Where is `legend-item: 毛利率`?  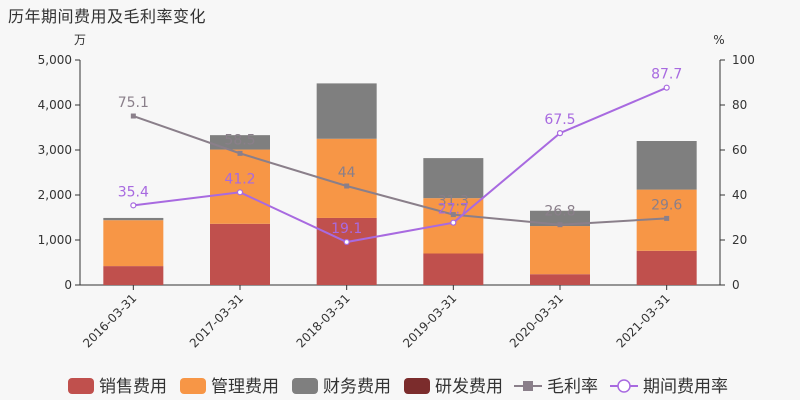
legend-item: 毛利率 is located at coordinates (556, 387).